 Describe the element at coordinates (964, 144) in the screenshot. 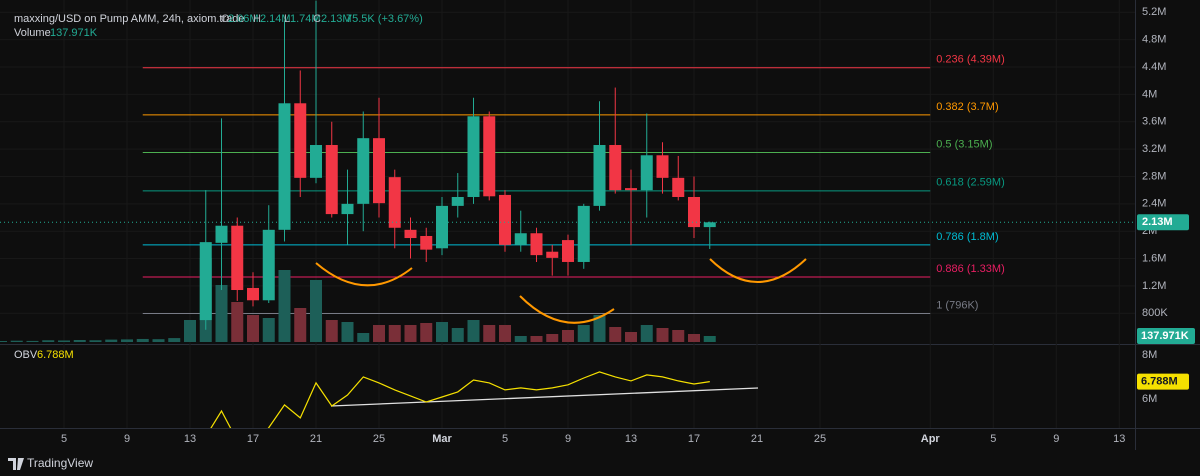

I see `fib-label: 0.5 (3.15M)` at that location.